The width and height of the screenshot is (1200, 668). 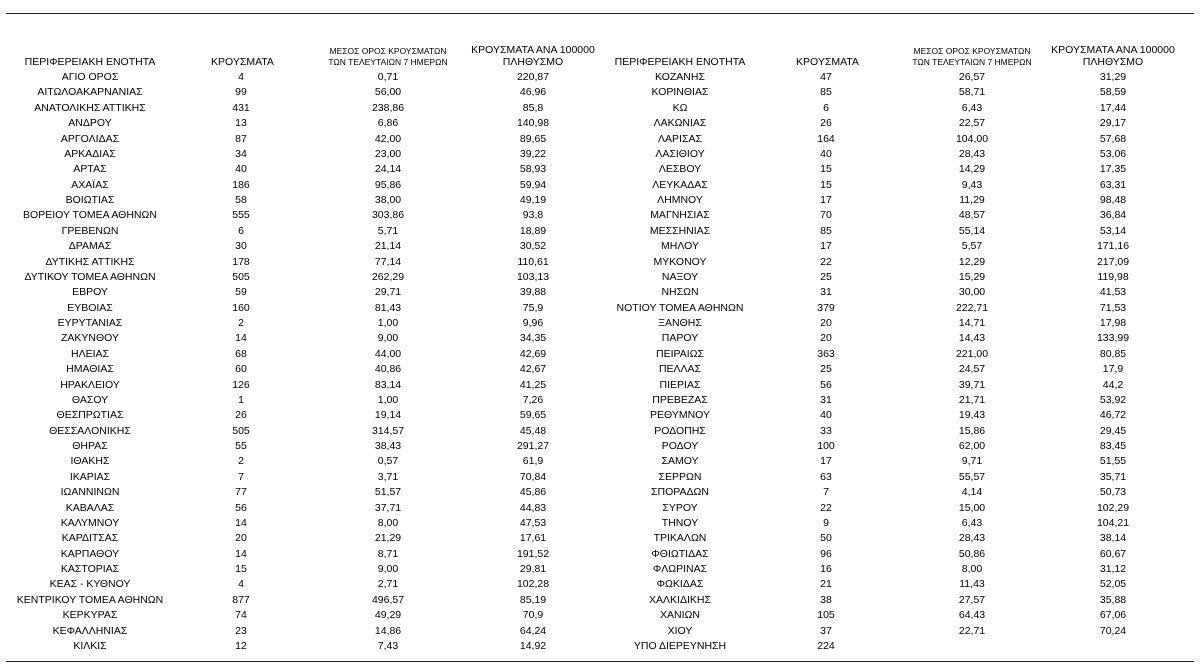 I want to click on region-name: ΝΑΞΟΥ, so click(x=680, y=276).